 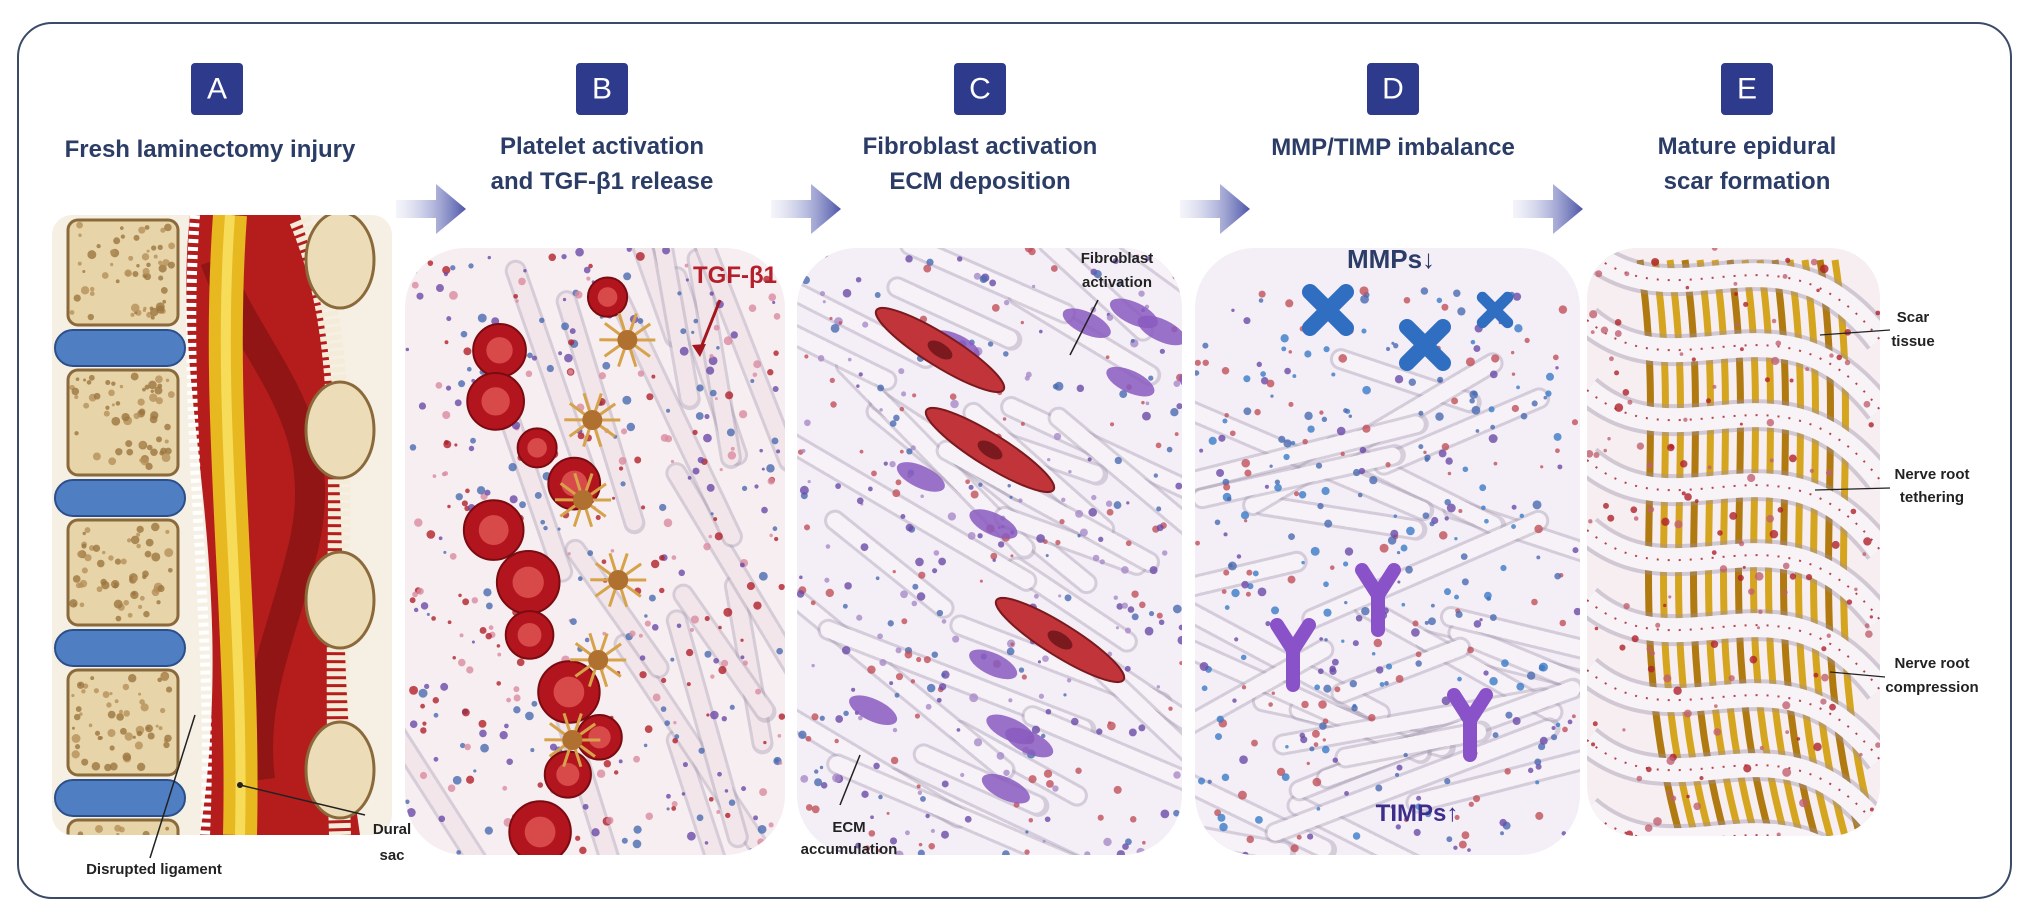 I want to click on panel-title: ECM deposition, so click(x=979, y=181).